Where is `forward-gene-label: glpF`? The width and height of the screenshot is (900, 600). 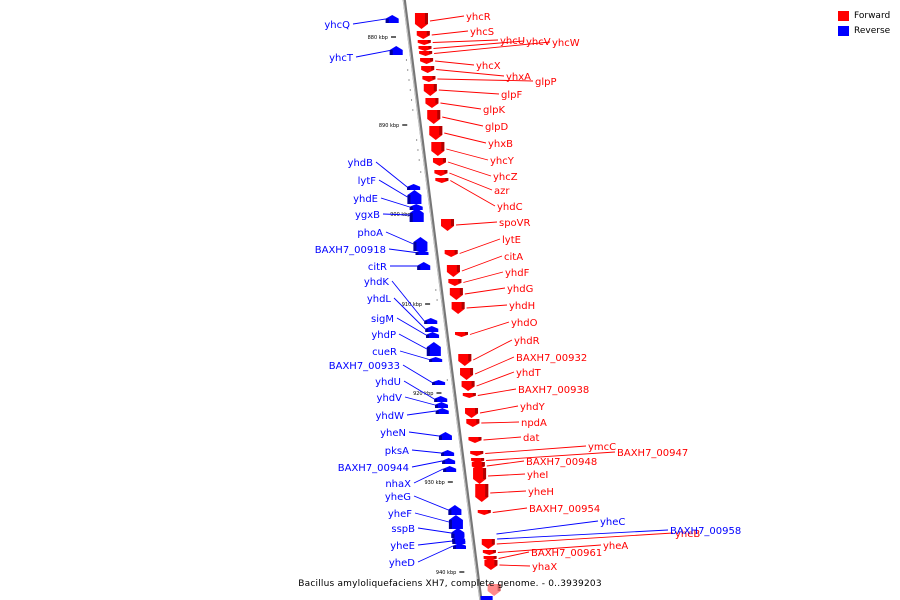
forward-gene-label: glpF is located at coordinates (511, 95).